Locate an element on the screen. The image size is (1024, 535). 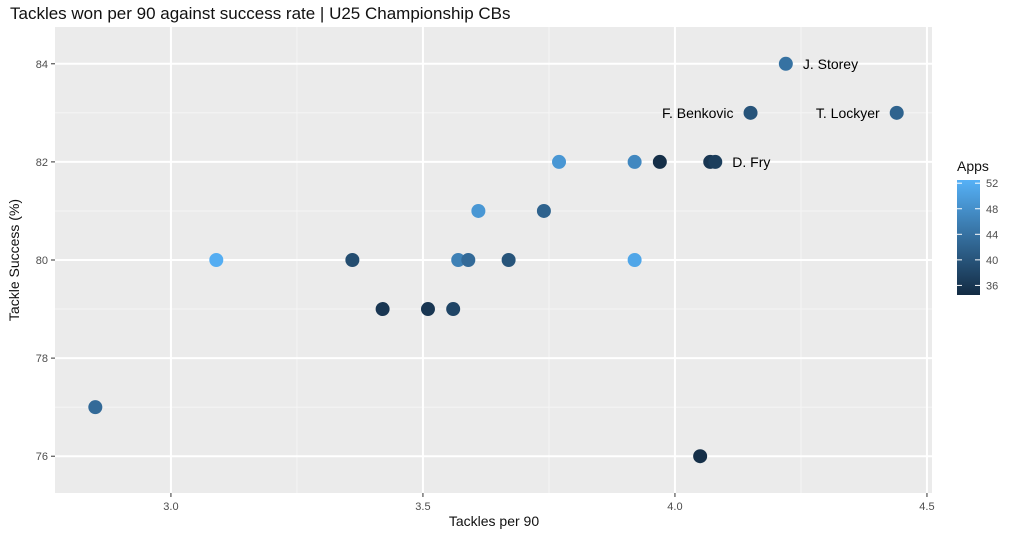
y-tick-label: 80 is located at coordinates (42, 261).